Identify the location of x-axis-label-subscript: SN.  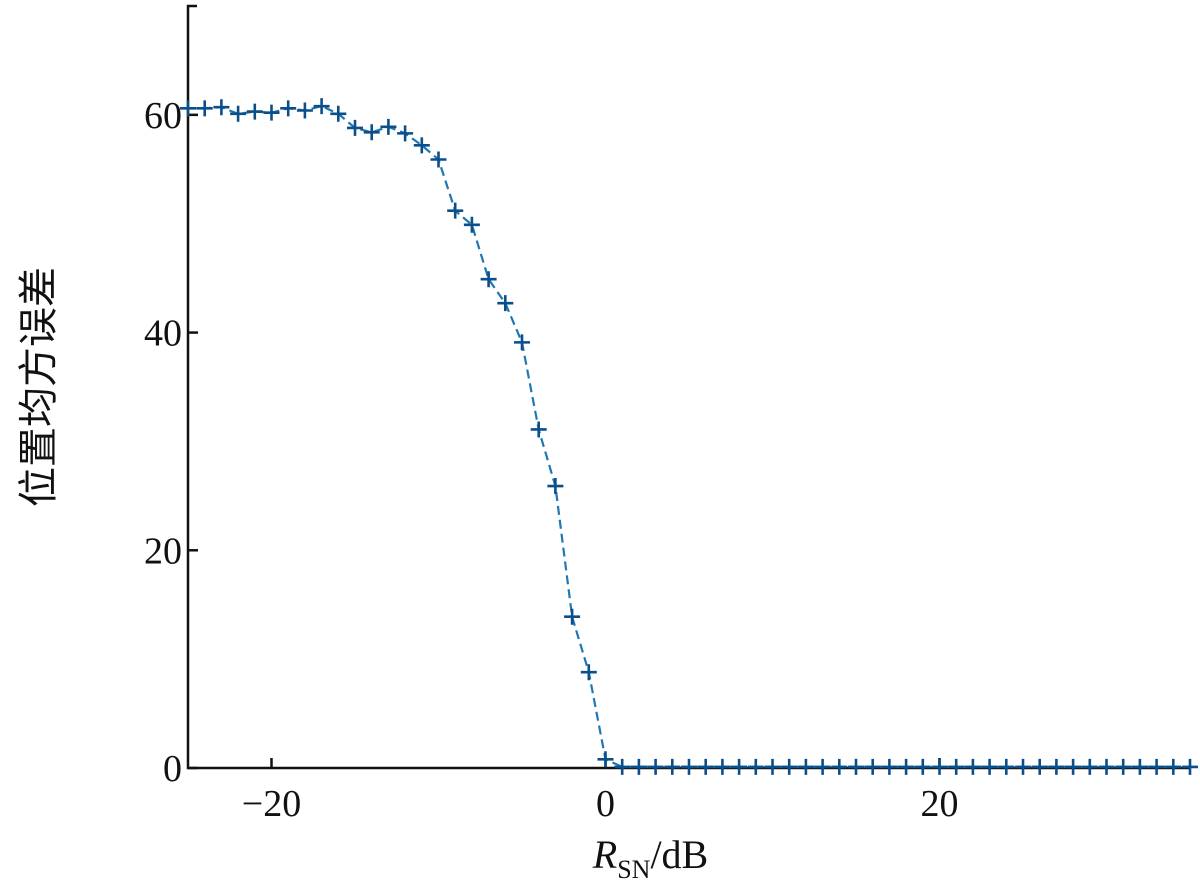
(633, 869).